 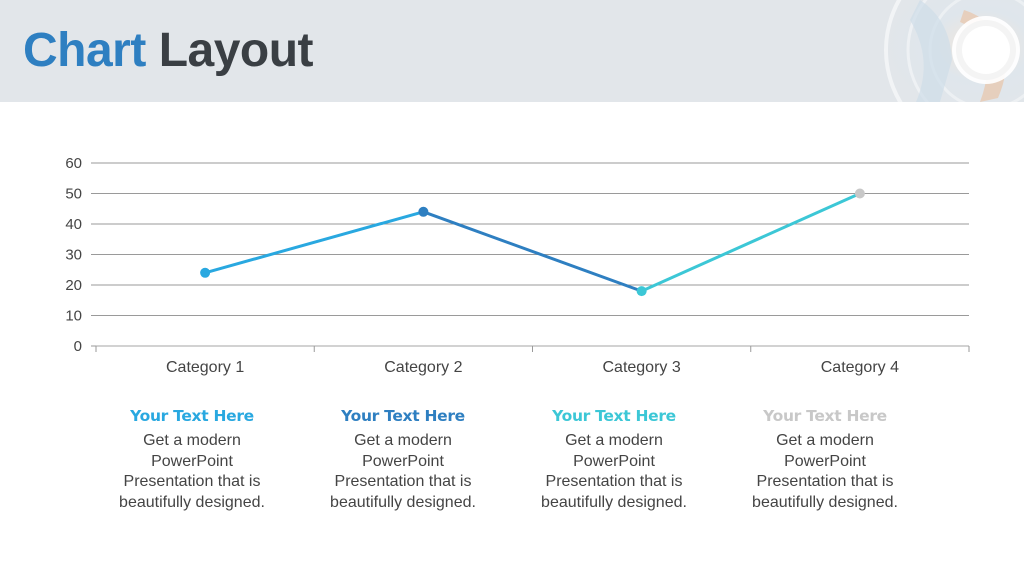 I want to click on x-tick-label: Category 3, so click(x=641, y=367).